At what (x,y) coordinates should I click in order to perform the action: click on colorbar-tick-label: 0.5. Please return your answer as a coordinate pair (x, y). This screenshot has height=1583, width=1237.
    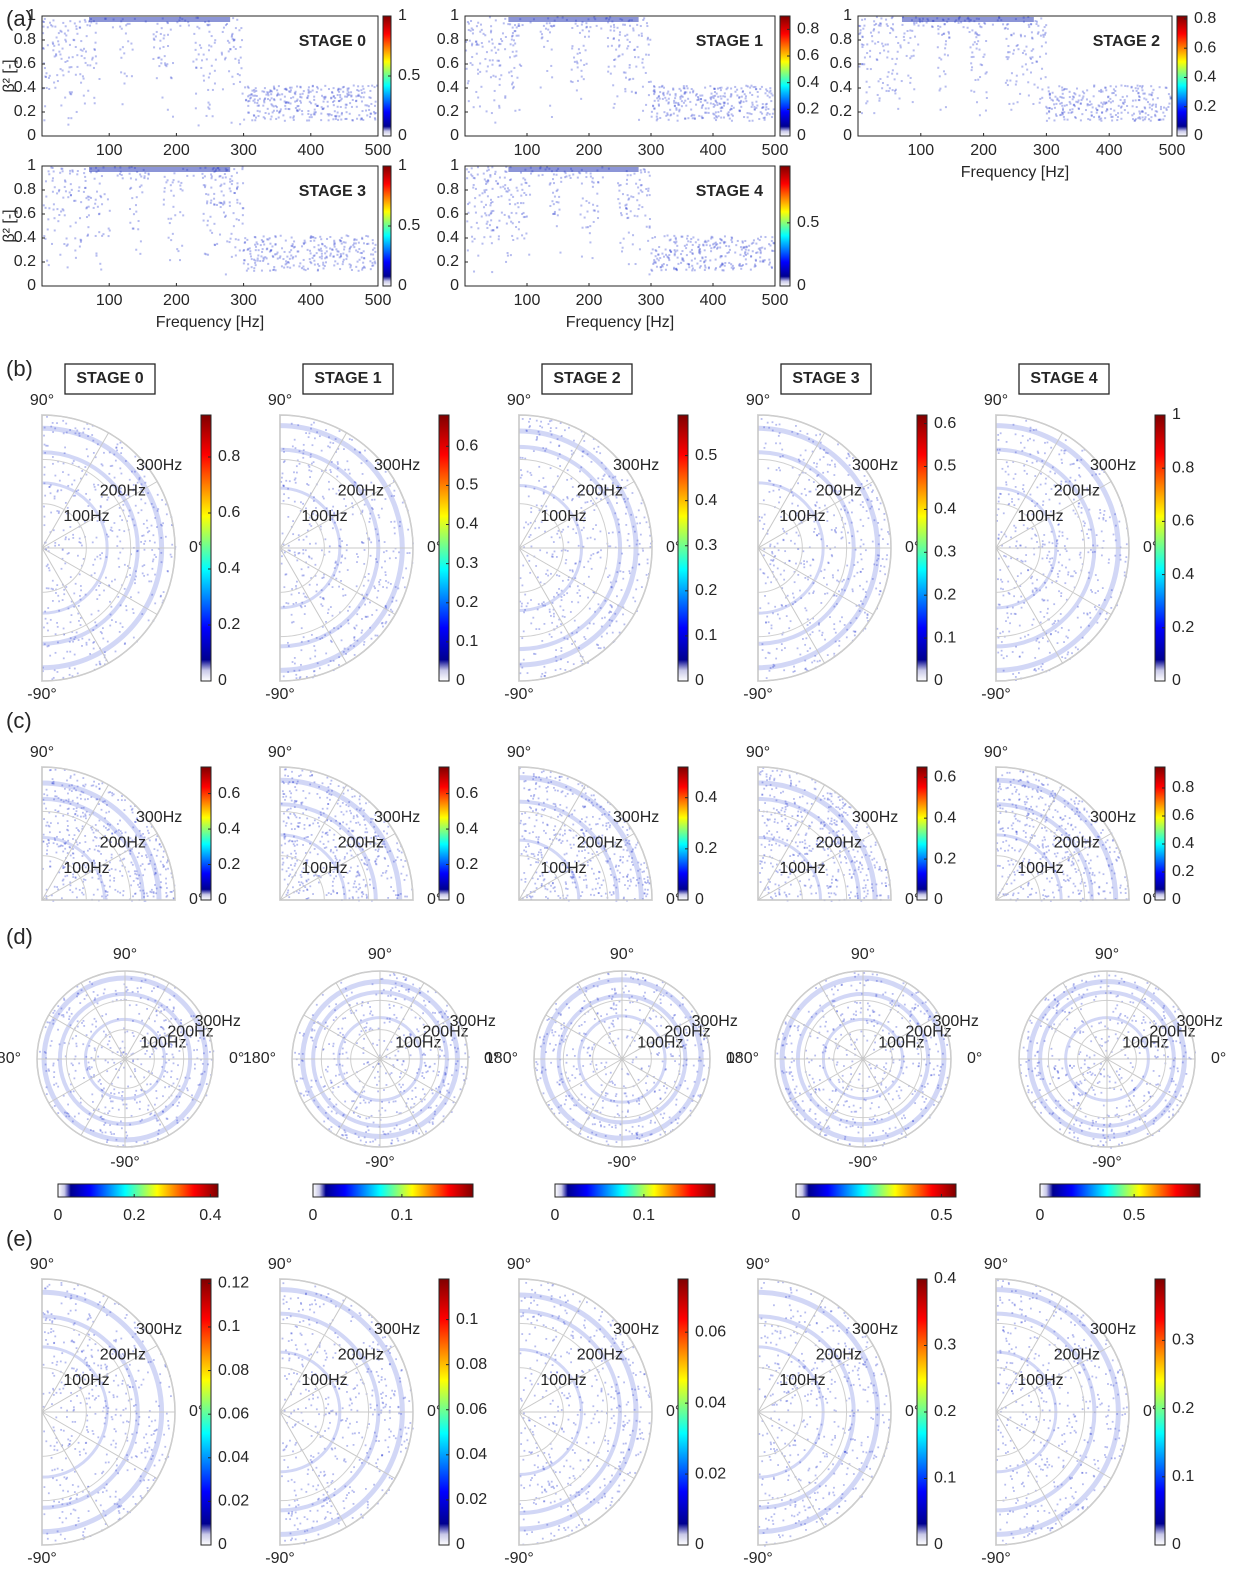
    Looking at the image, I should click on (808, 222).